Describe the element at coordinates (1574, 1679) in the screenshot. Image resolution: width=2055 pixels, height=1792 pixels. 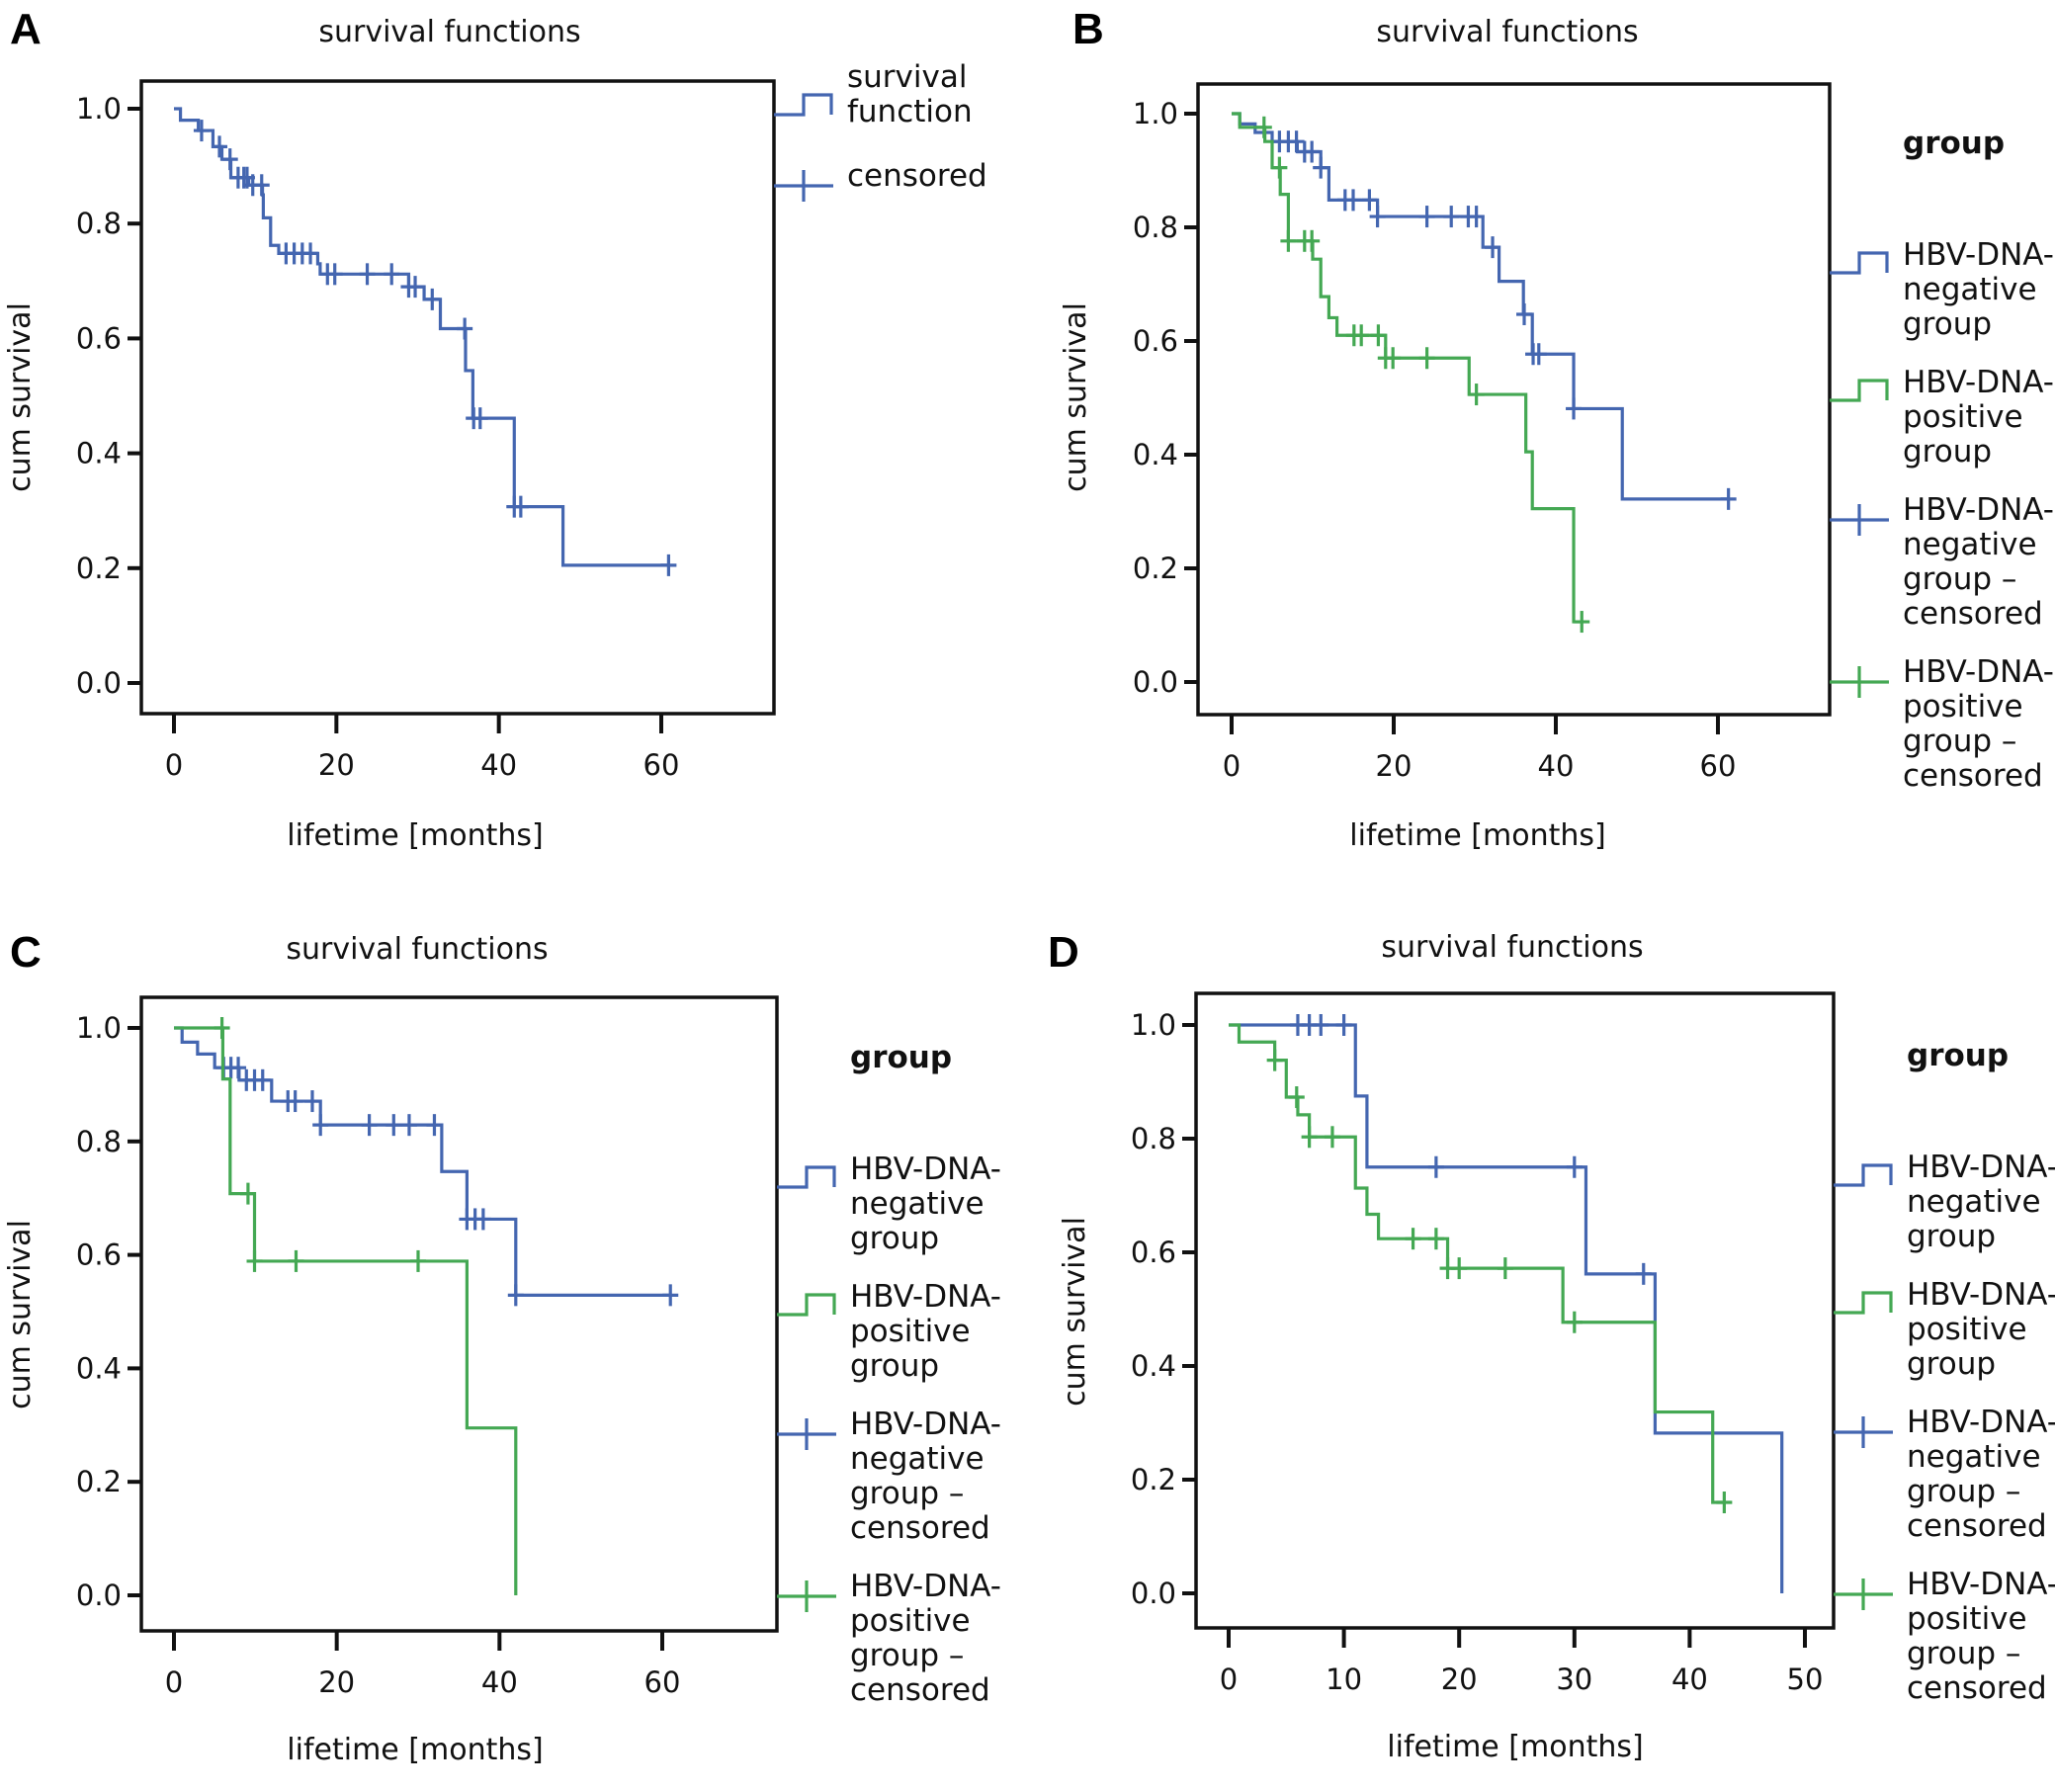
I see `x-tick-label: 30` at that location.